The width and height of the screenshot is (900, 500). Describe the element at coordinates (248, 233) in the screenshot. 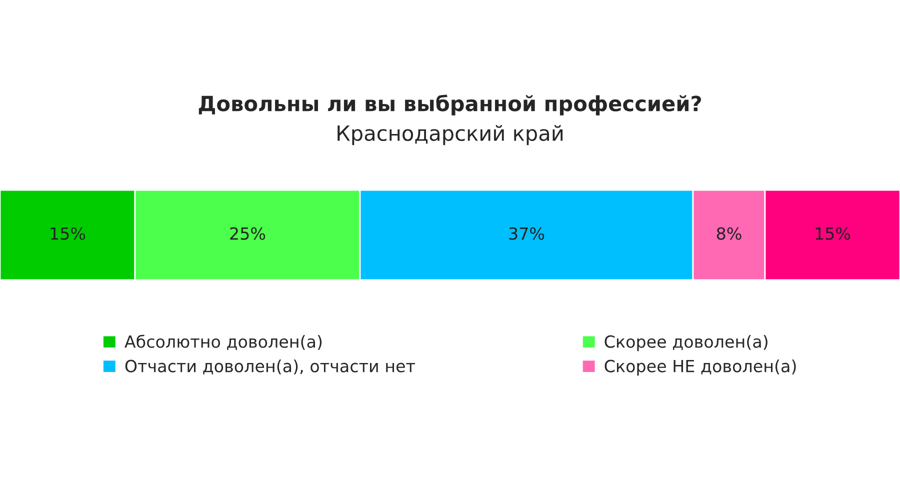

I see `data-label: 25%` at that location.